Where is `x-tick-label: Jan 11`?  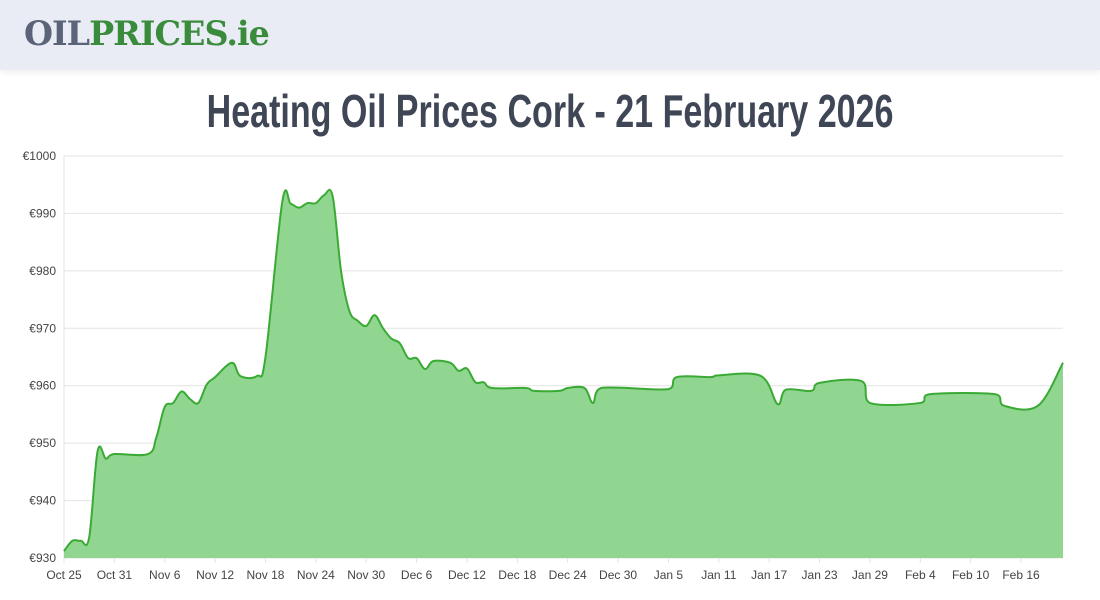
x-tick-label: Jan 11 is located at coordinates (718, 575).